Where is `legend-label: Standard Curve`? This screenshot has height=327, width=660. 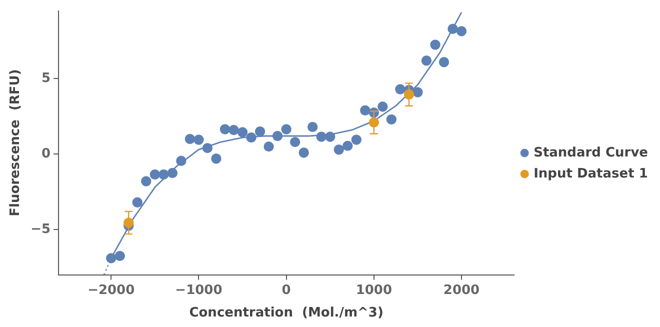
legend-label: Standard Curve is located at coordinates (591, 152).